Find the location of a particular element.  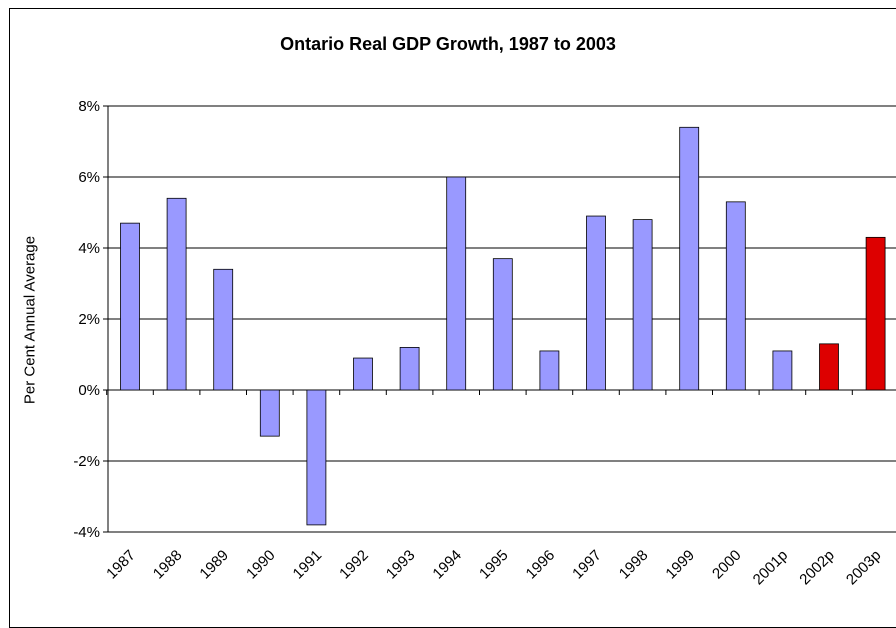

x-tick-label: 1996 is located at coordinates (541, 565).